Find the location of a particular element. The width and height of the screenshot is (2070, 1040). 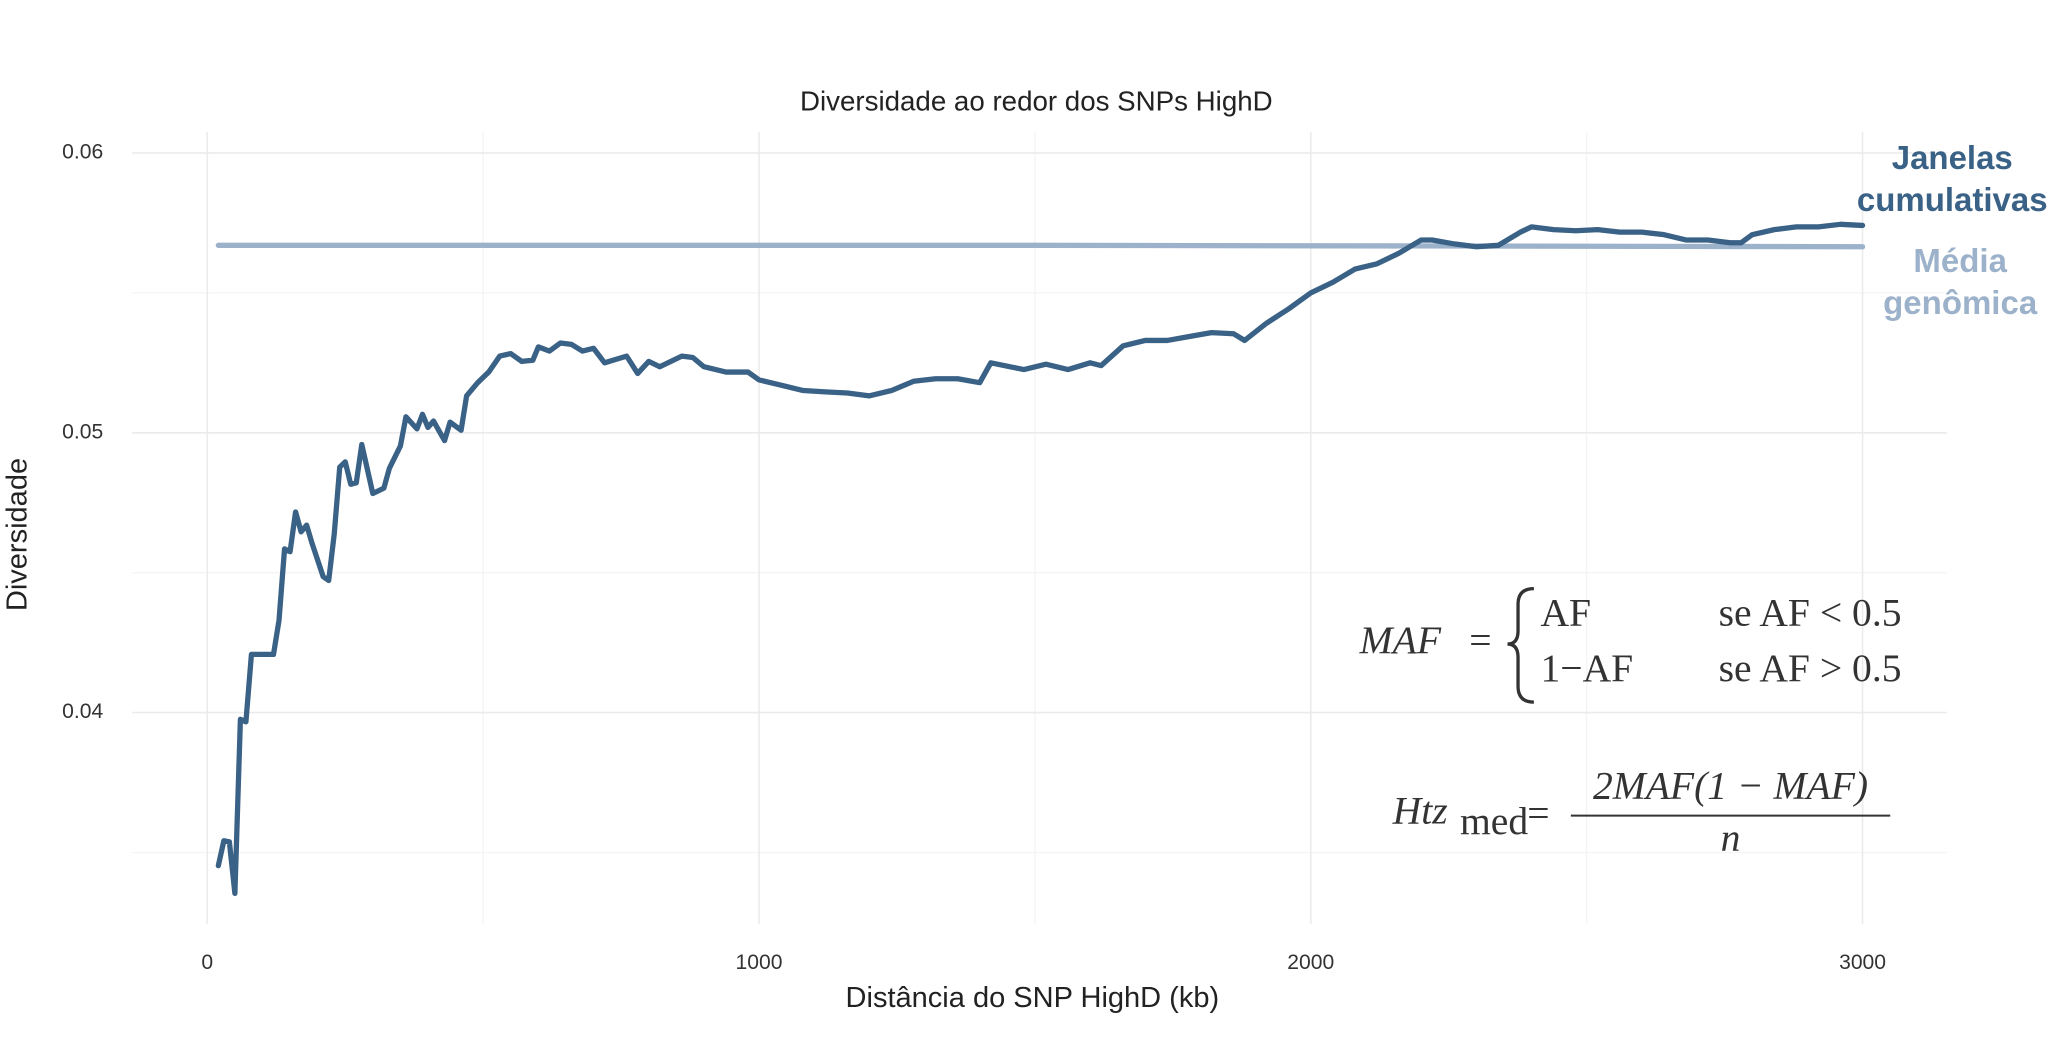

x-tick-label: 3000 is located at coordinates (1862, 962).